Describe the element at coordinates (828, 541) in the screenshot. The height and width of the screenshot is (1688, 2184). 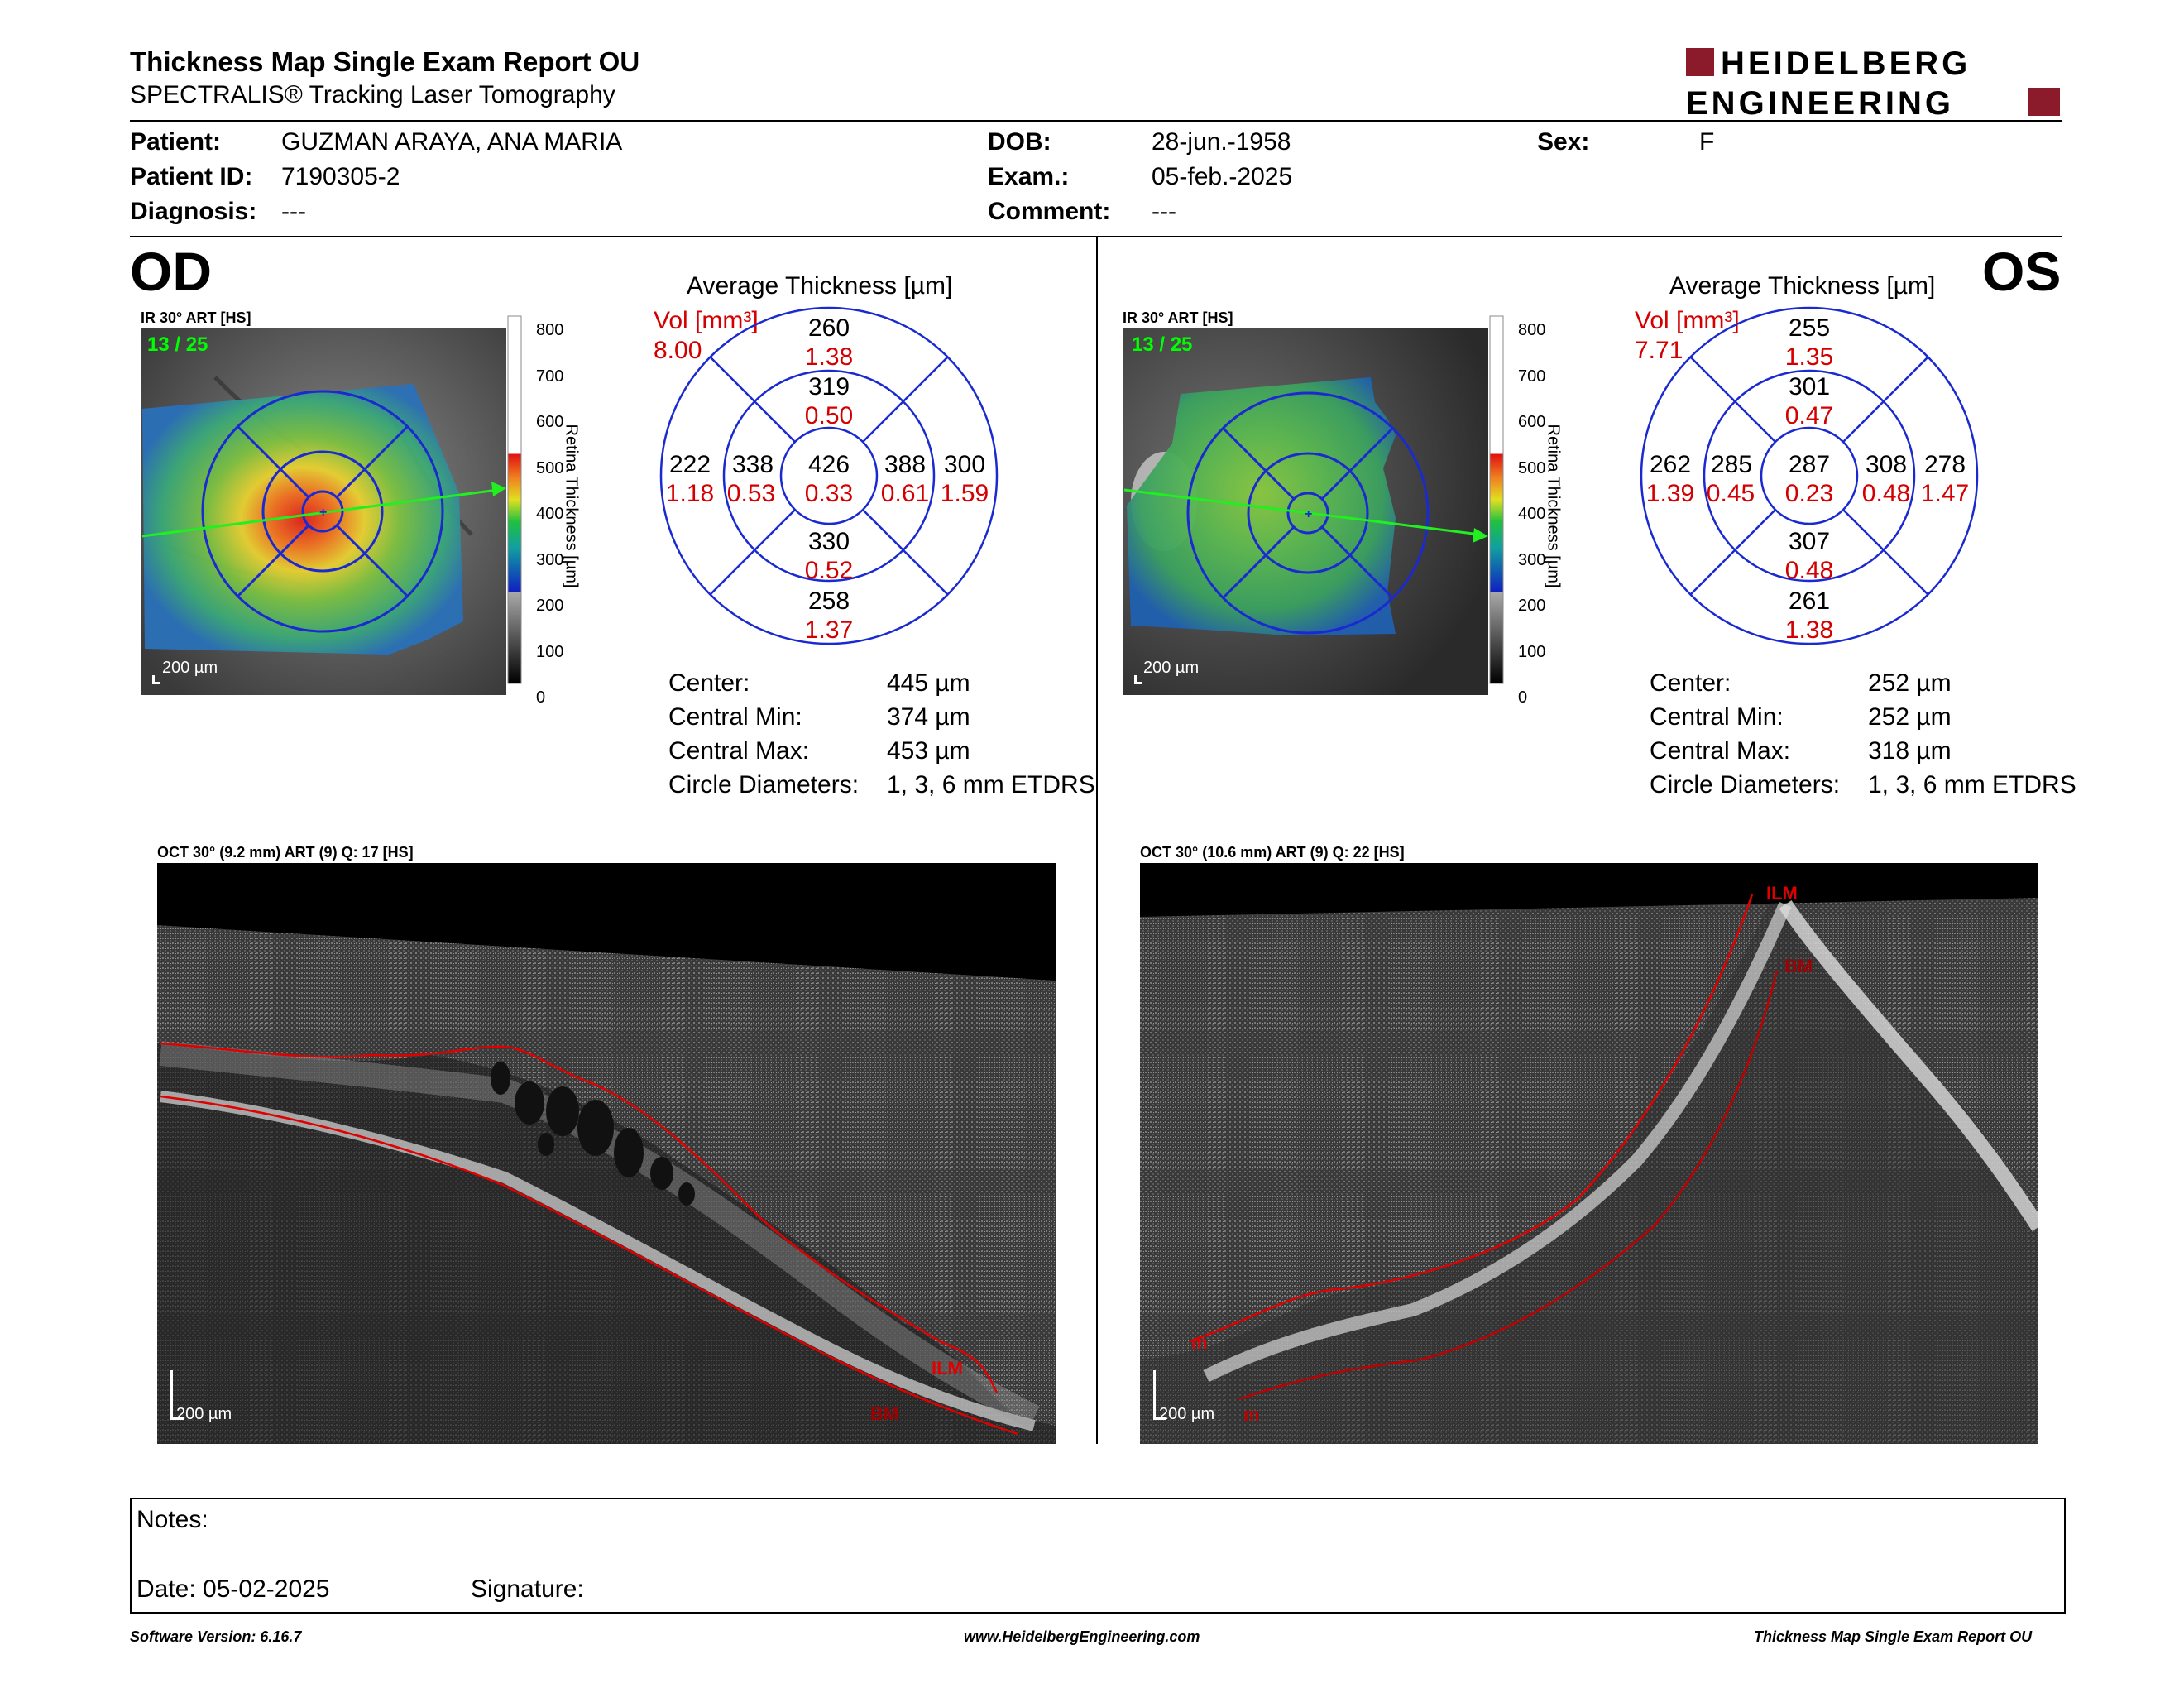
I see `od-inner-inf-thickness: 330` at that location.